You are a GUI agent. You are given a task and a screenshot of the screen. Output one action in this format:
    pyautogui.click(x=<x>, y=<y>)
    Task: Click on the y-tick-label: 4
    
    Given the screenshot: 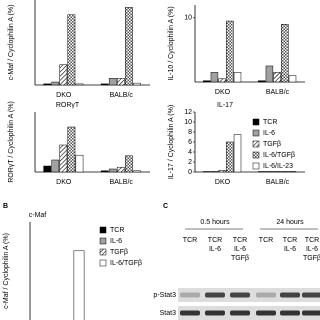 What is the action you would take?
    pyautogui.click(x=190, y=152)
    